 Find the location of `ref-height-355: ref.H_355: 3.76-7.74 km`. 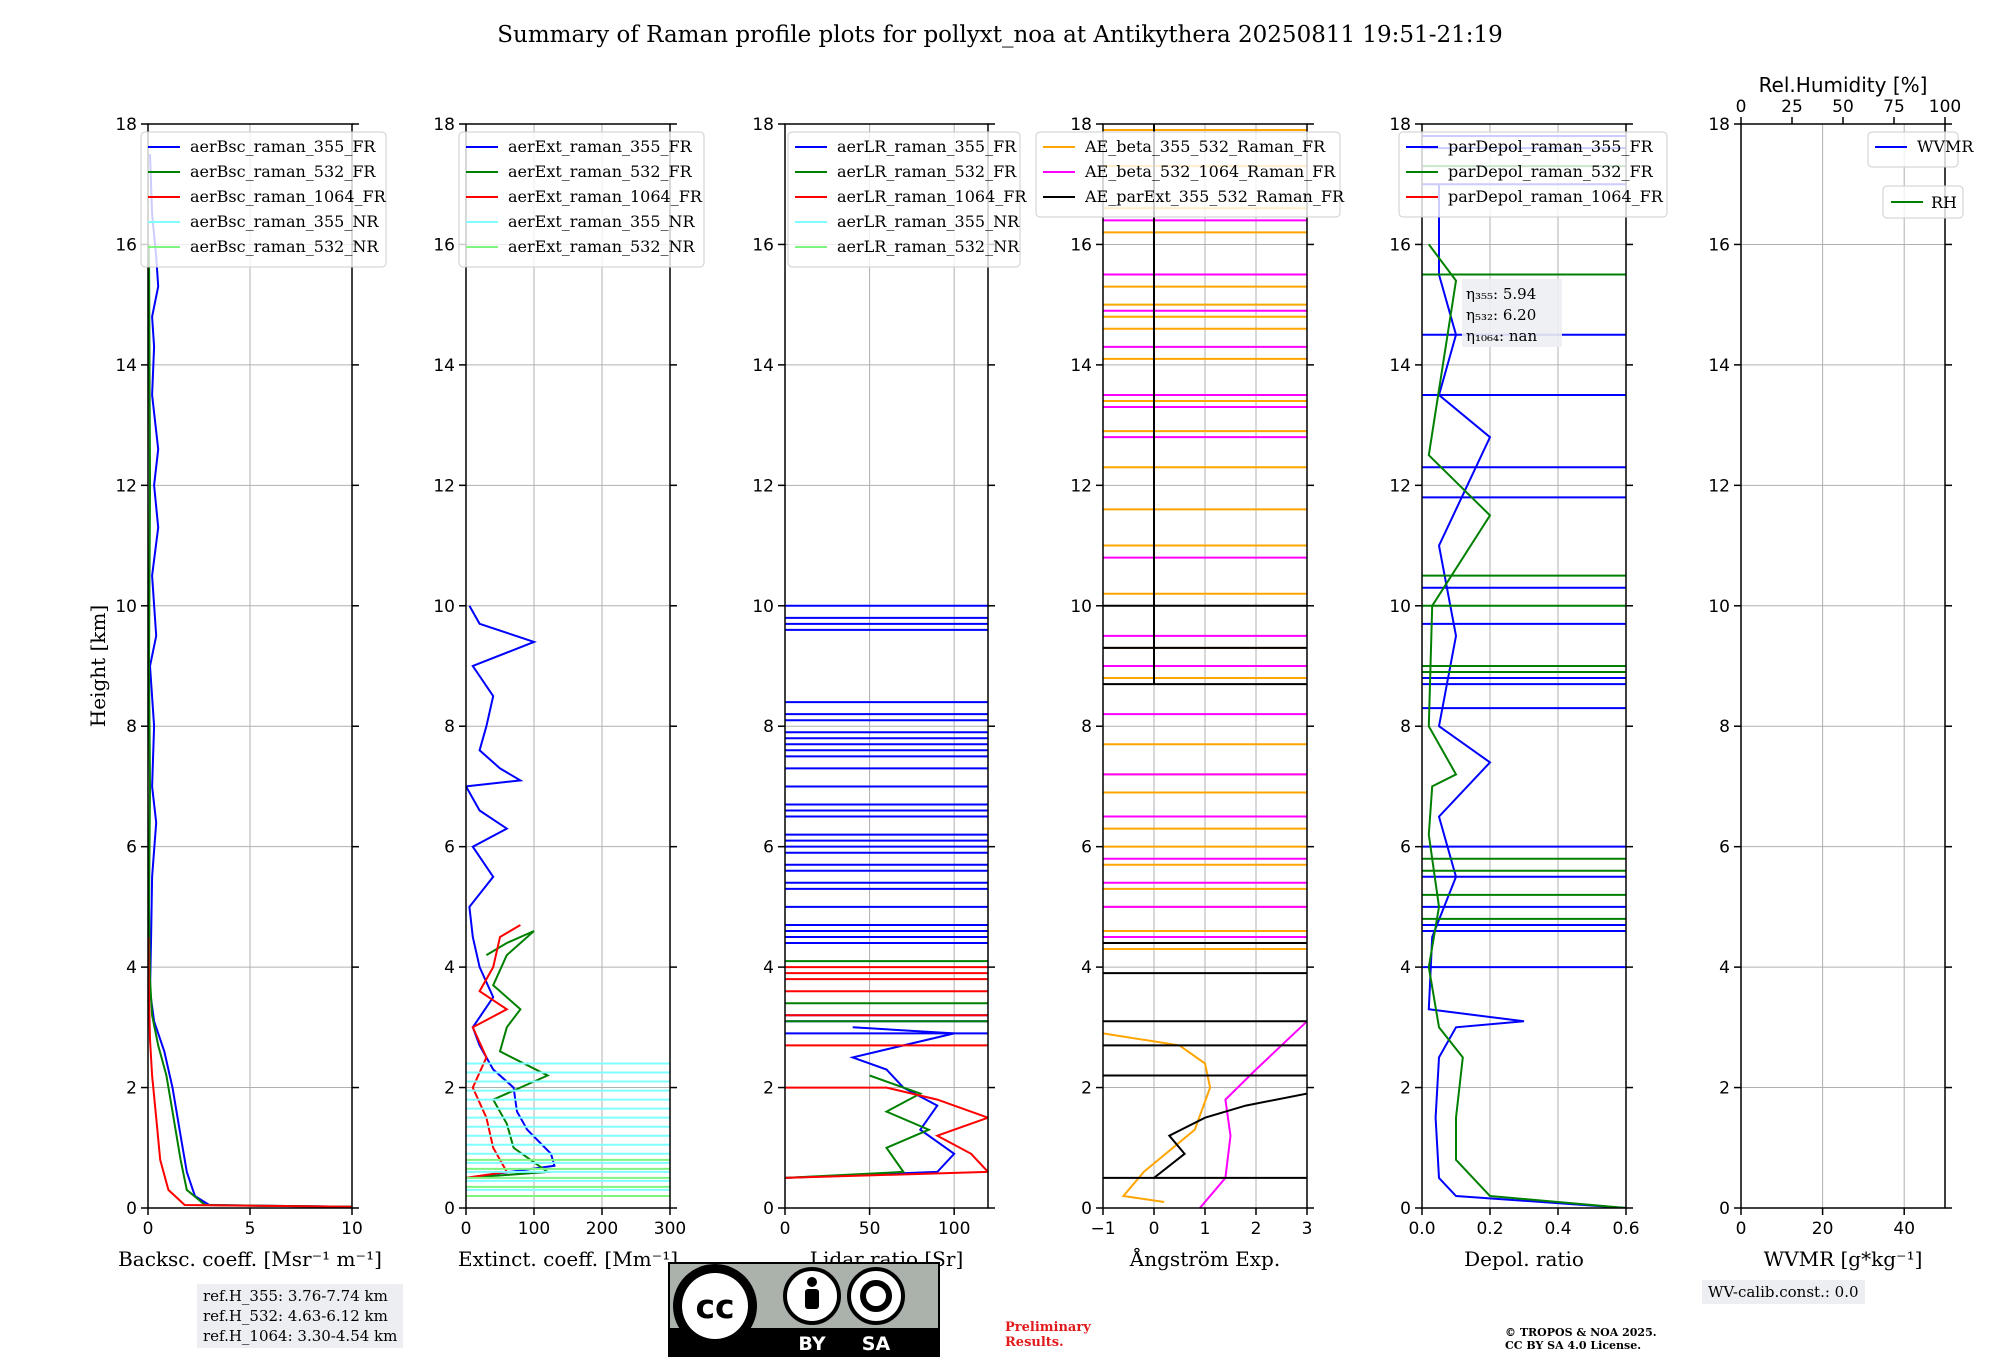

ref-height-355: ref.H_355: 3.76-7.74 km is located at coordinates (295, 1296).